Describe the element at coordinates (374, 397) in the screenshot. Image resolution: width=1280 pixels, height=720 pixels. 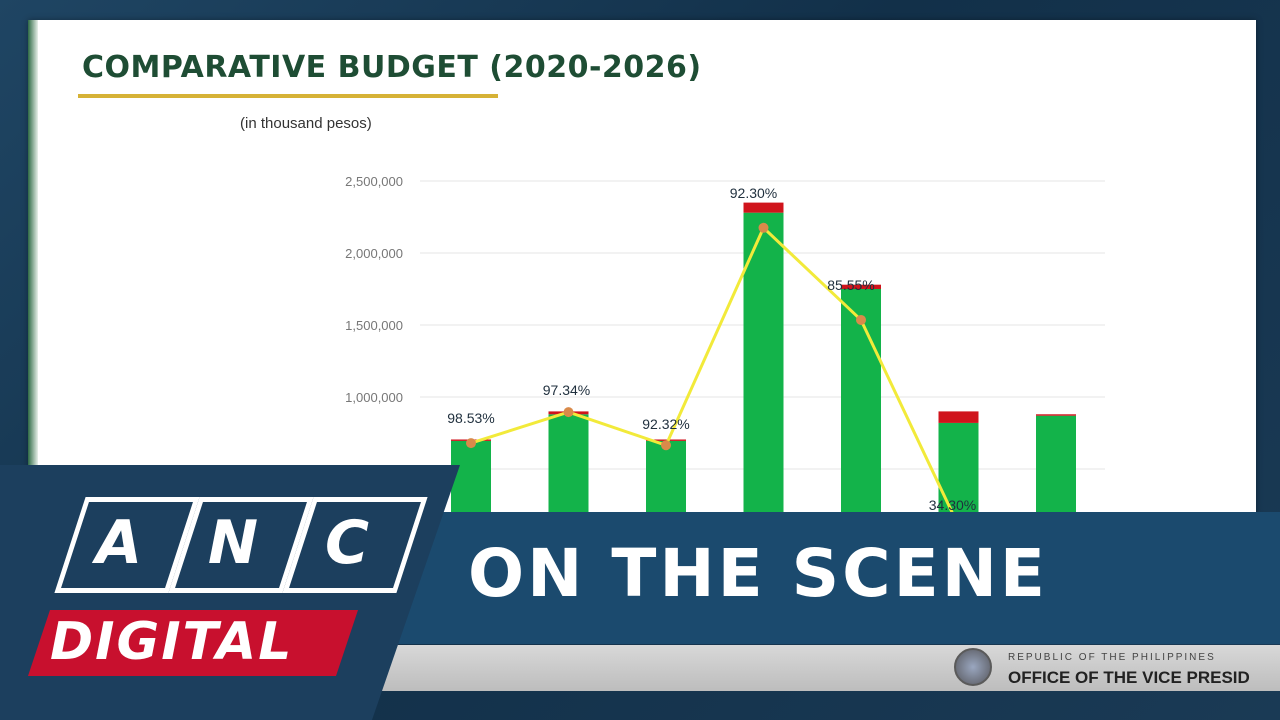
I see `y-tick-label: 1,000,000` at that location.